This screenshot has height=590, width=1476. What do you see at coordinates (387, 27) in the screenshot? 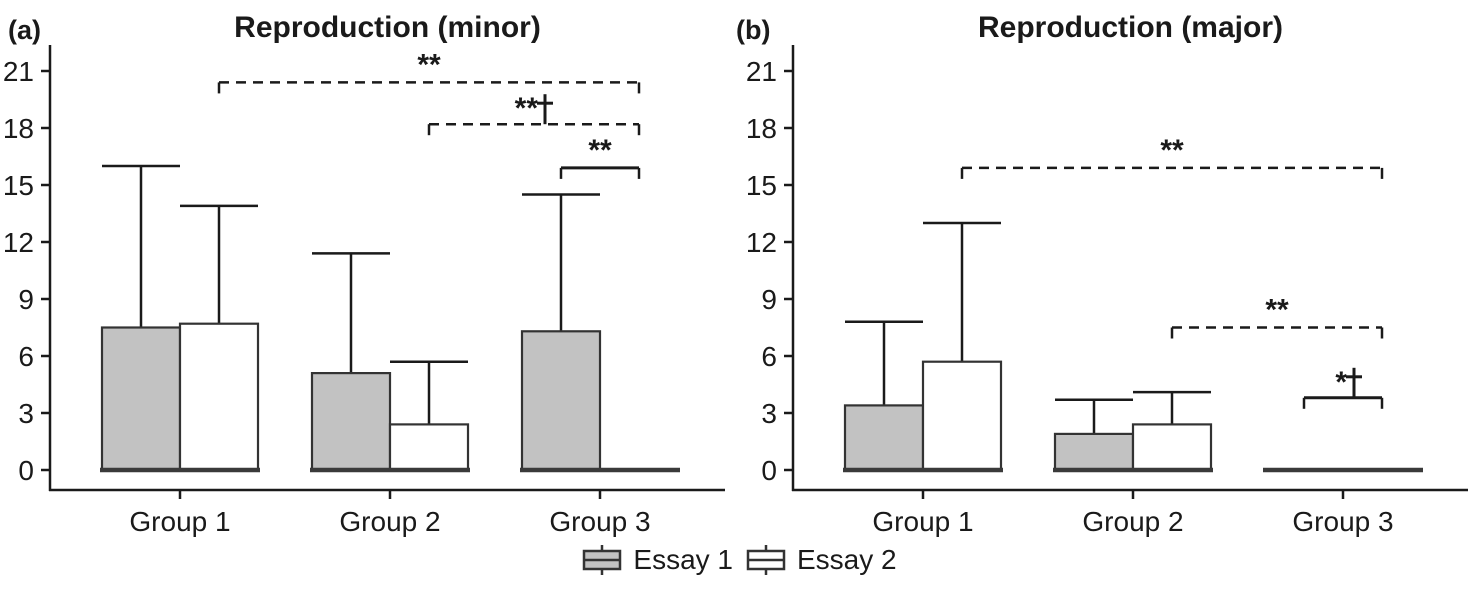
I see `panel-a-title: Reproduction (minor)` at bounding box center [387, 27].